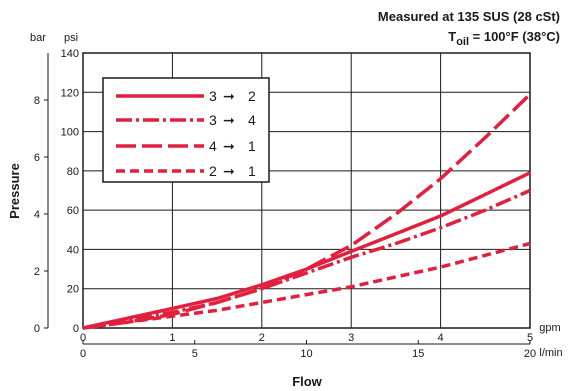 The width and height of the screenshot is (574, 391). I want to click on legend-label-from: 4, so click(213, 146).